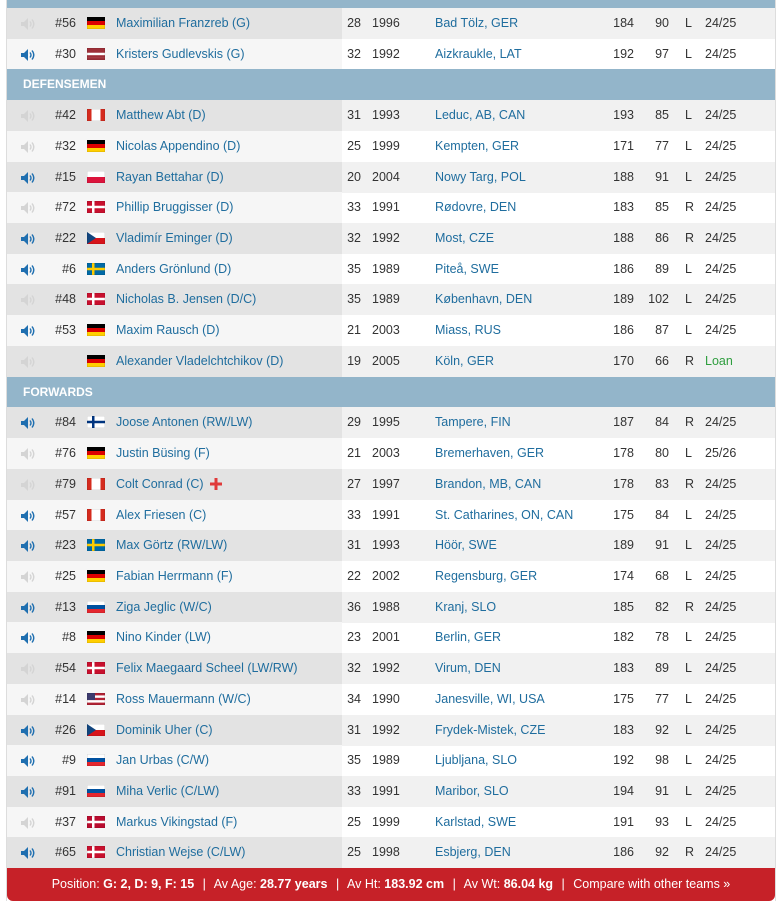  I want to click on height: 188, so click(623, 176).